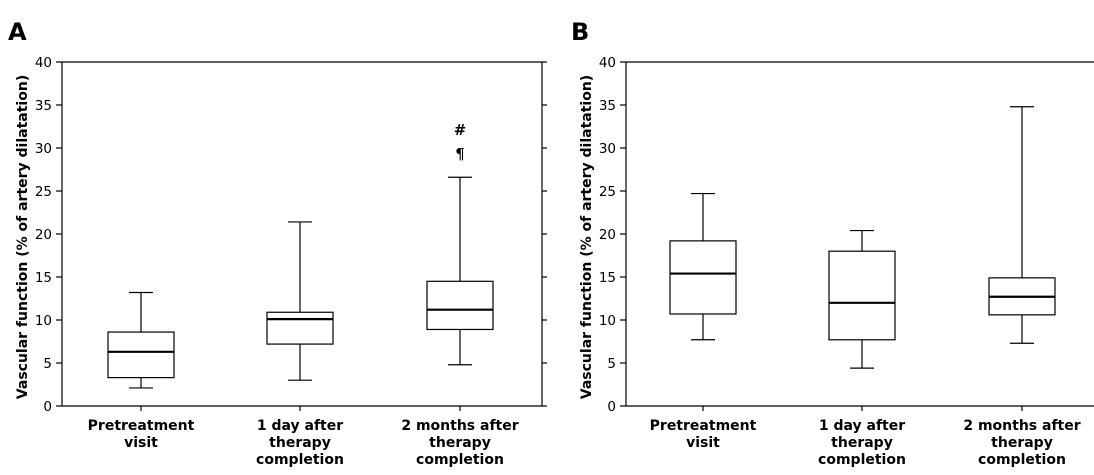  What do you see at coordinates (460, 130) in the screenshot?
I see `significance-marker: #` at bounding box center [460, 130].